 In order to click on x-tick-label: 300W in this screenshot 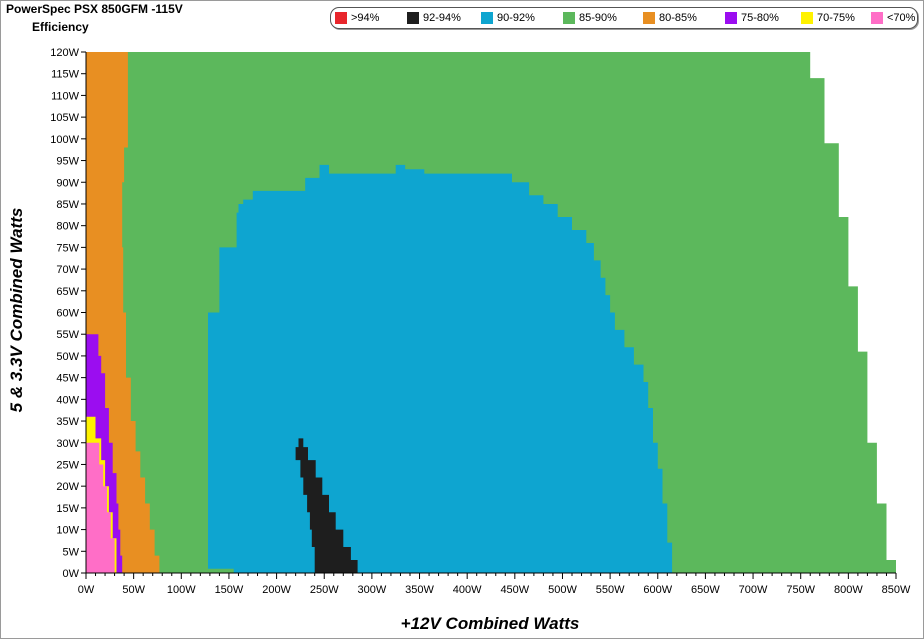, I will do `click(372, 590)`.